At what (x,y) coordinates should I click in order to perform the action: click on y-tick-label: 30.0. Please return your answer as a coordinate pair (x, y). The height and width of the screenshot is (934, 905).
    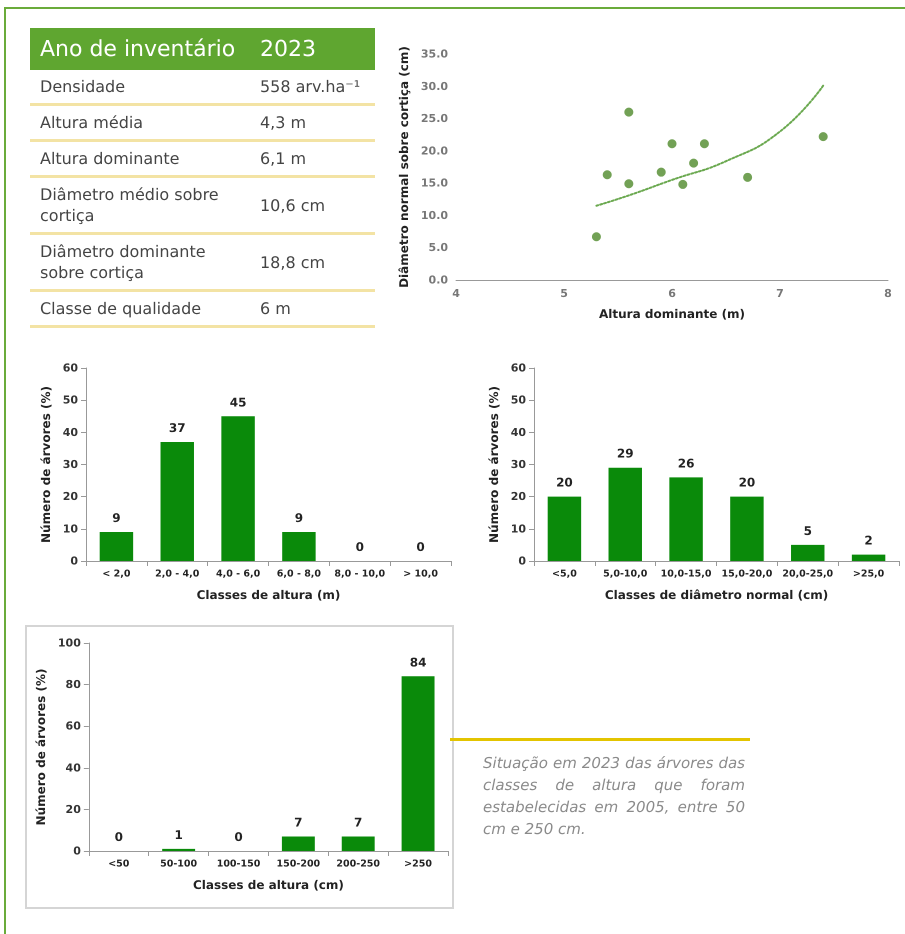
    Looking at the image, I should click on (434, 86).